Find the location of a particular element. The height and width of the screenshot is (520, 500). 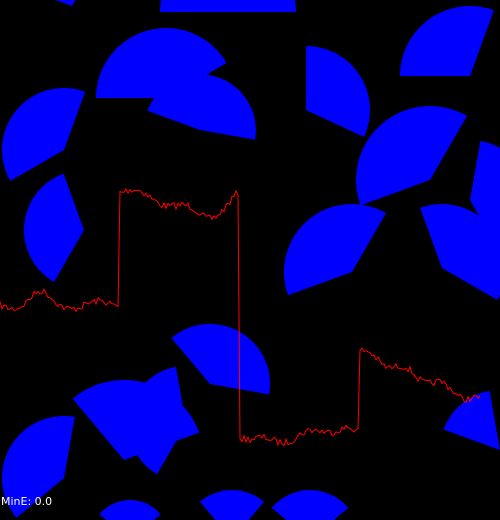

min-energy-readout: MinE: 0.0 is located at coordinates (27, 501).